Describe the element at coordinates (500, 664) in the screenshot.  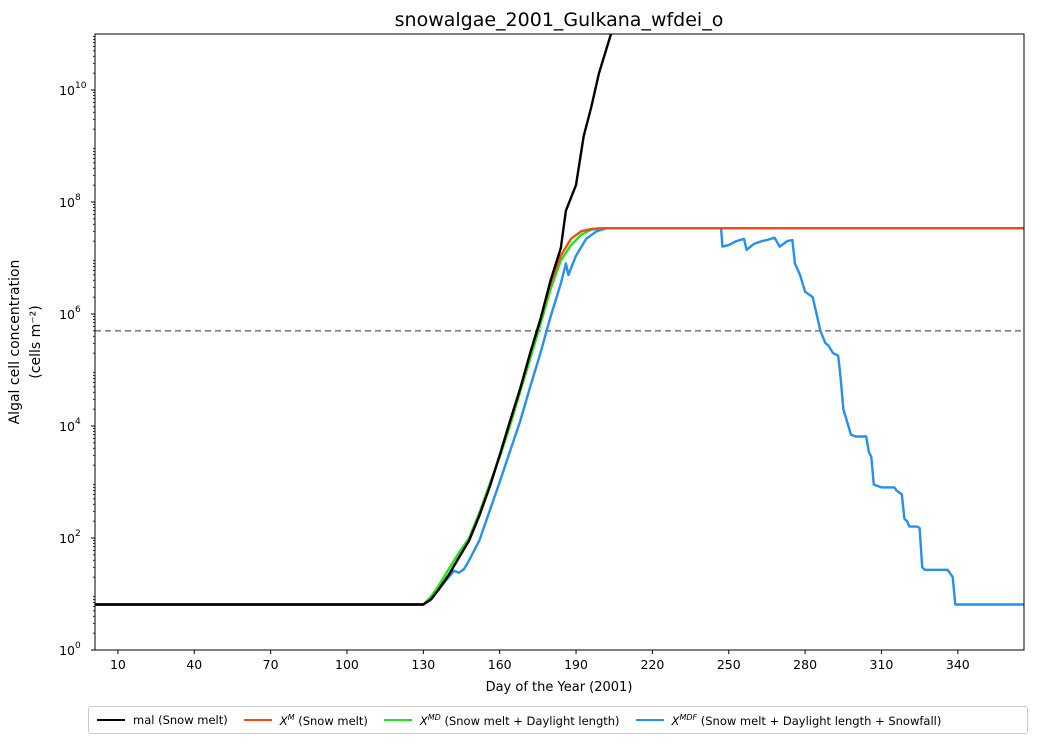
I see `x-tick-label: 160` at that location.